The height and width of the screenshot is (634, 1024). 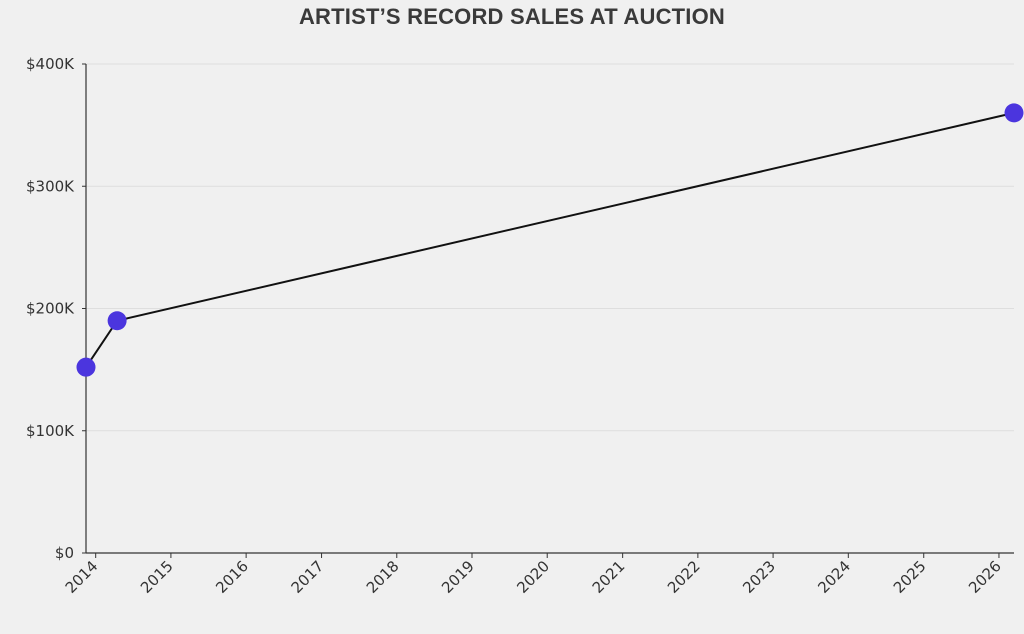 I want to click on x-tick-label: 2016, so click(x=232, y=577).